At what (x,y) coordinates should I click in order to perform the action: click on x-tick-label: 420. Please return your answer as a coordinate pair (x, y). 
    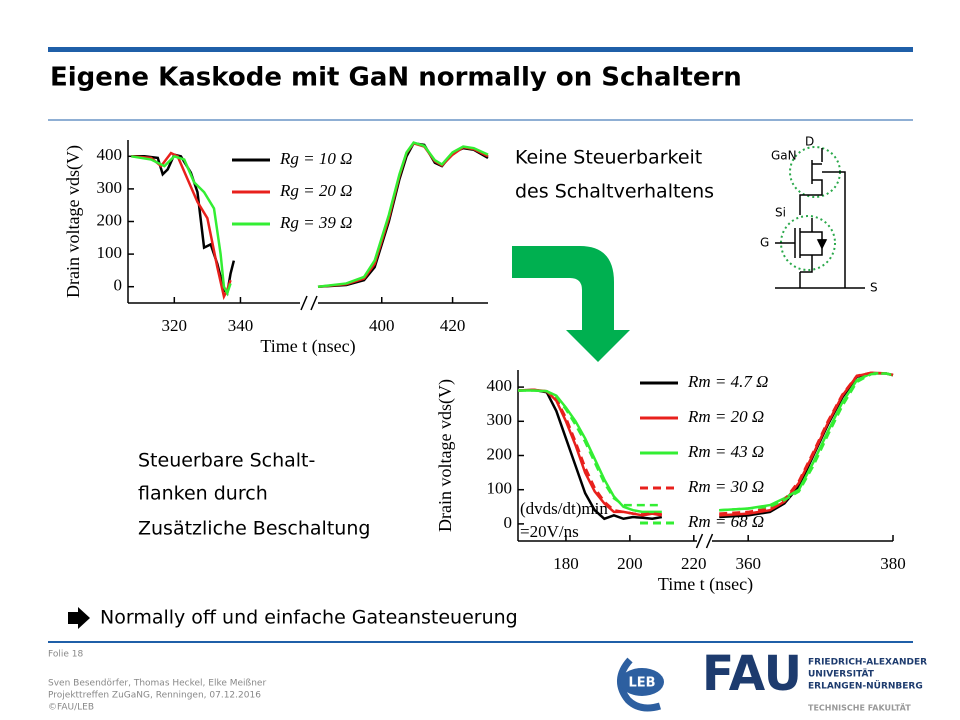
    Looking at the image, I should click on (453, 325).